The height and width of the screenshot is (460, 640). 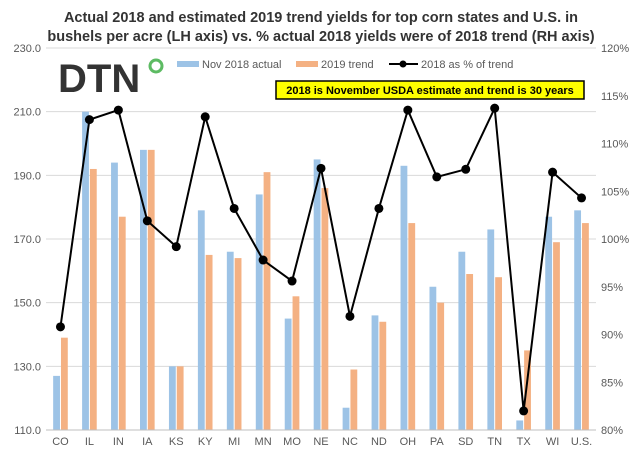 I want to click on x-axis-tick-label: IA, so click(x=147, y=442).